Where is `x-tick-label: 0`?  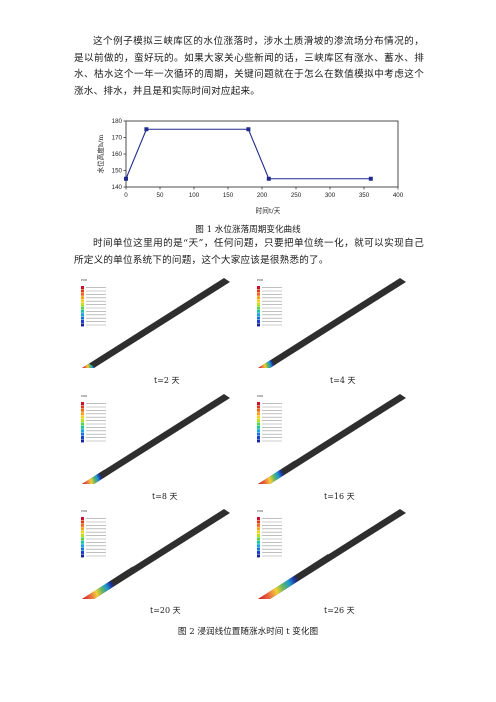 x-tick-label: 0 is located at coordinates (126, 195).